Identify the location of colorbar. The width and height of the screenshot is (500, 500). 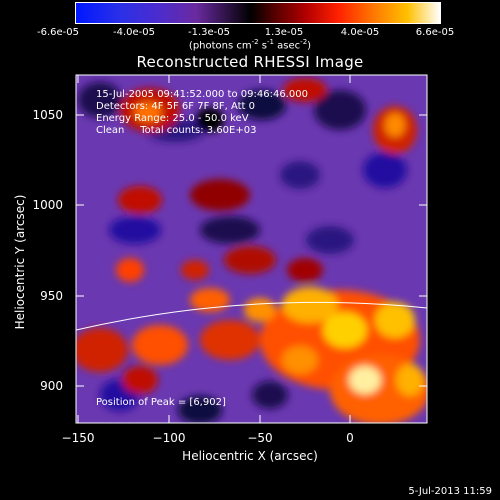
(258, 13).